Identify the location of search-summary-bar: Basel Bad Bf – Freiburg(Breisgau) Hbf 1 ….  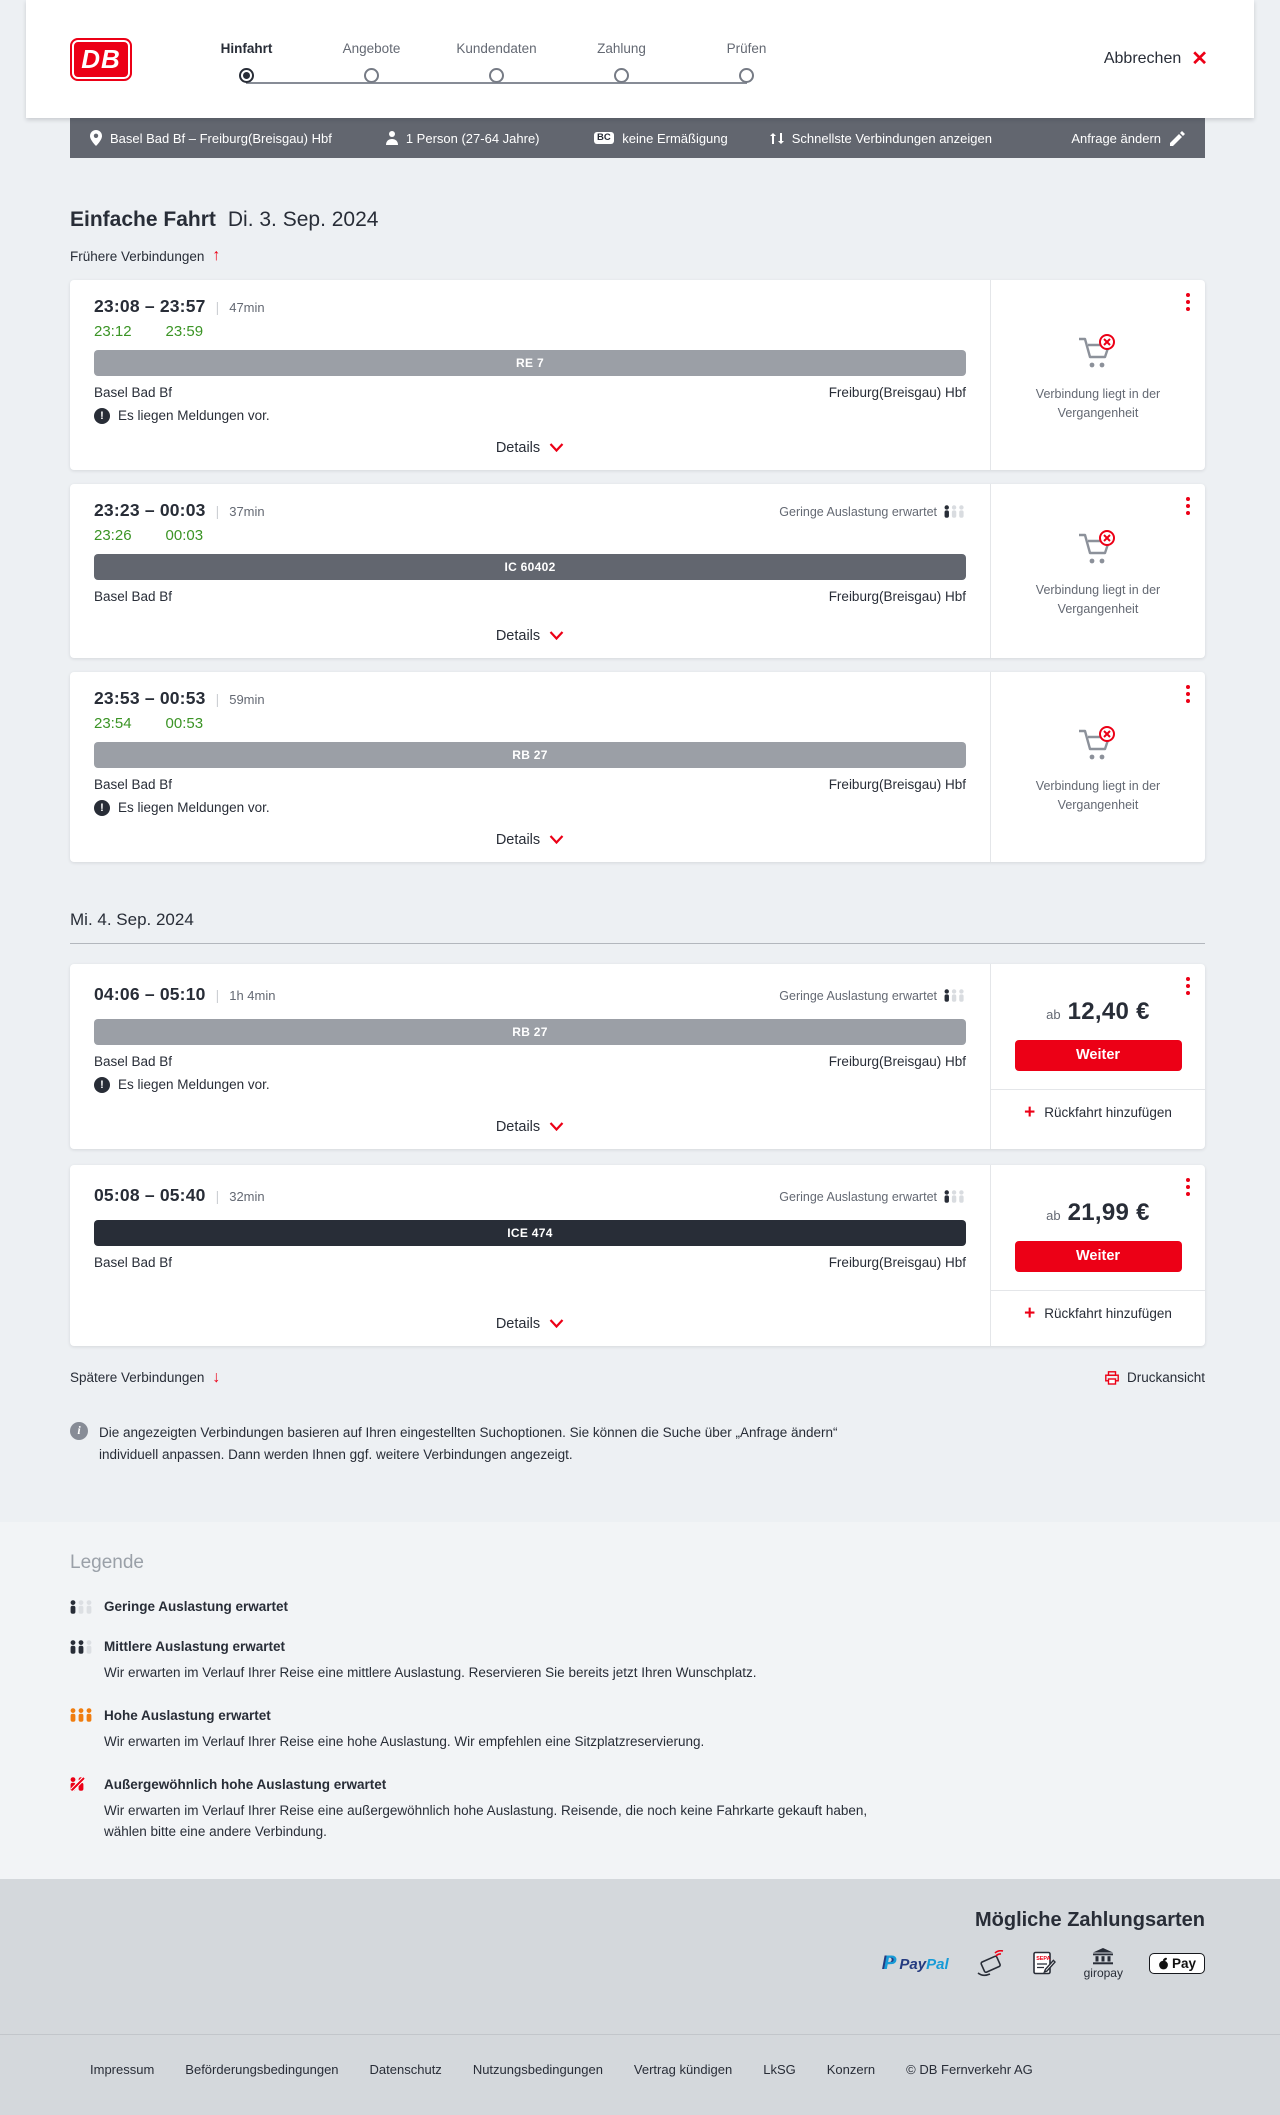
(637, 138).